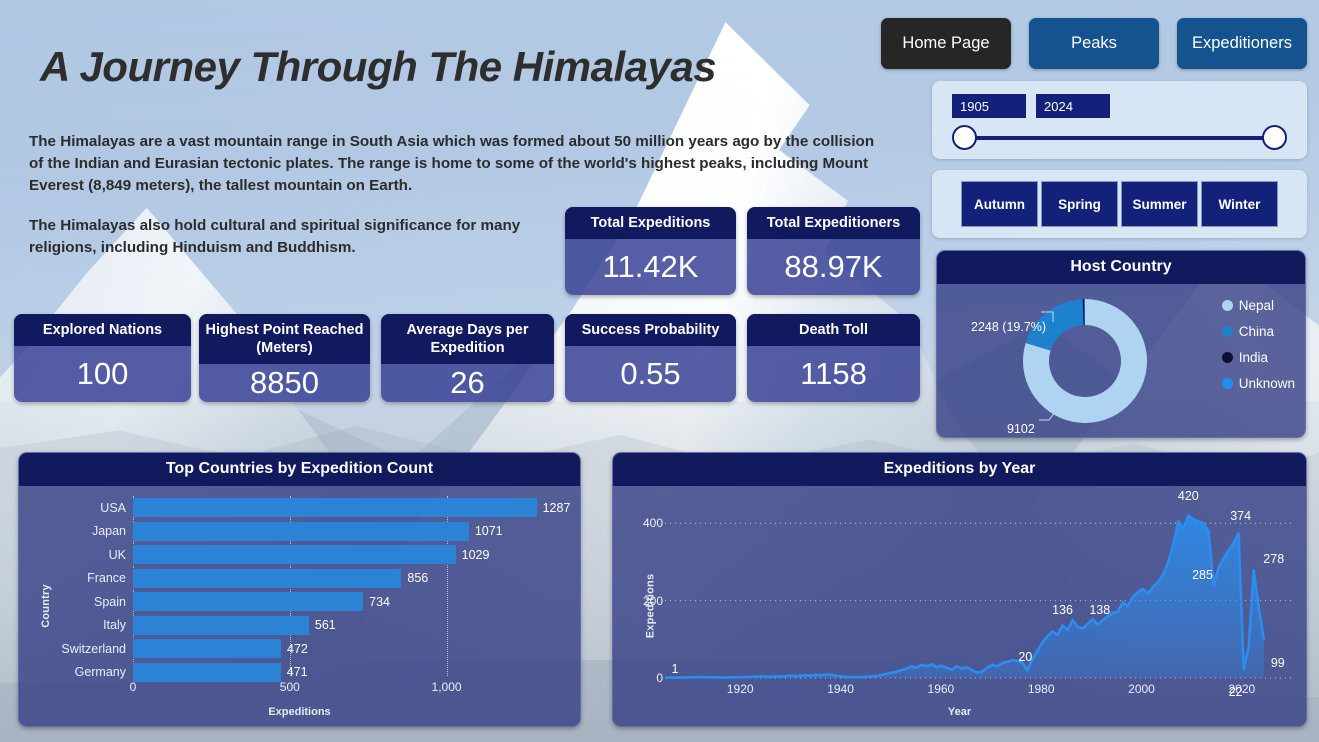  Describe the element at coordinates (1025, 657) in the screenshot. I see `data-point-label: 20` at that location.